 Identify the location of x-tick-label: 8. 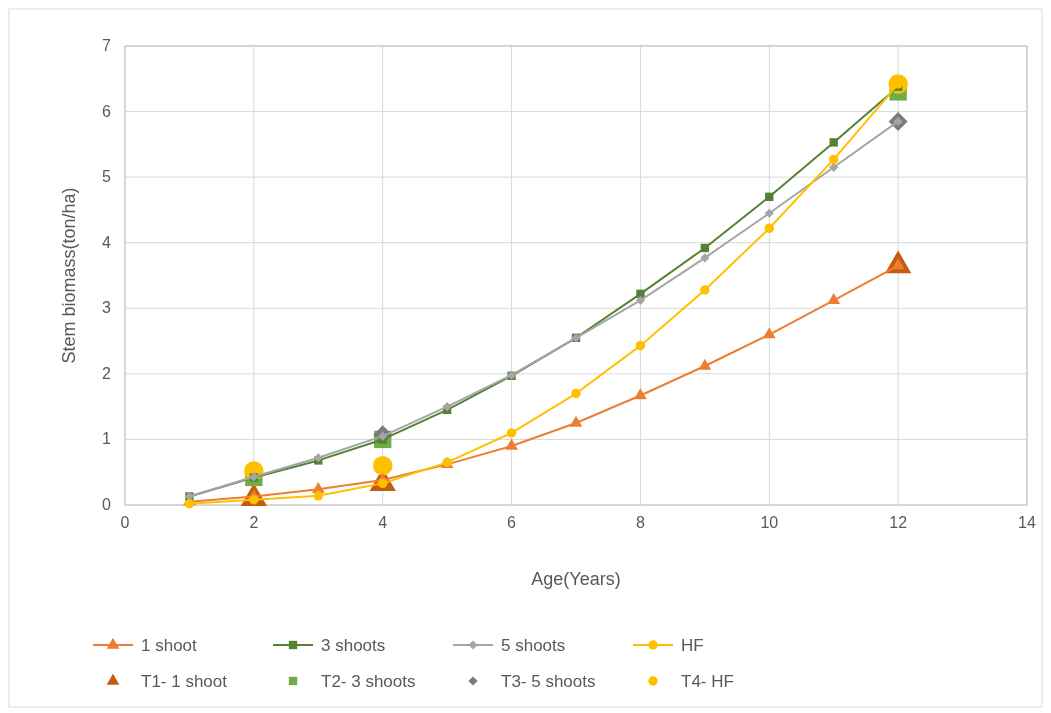
(640, 522).